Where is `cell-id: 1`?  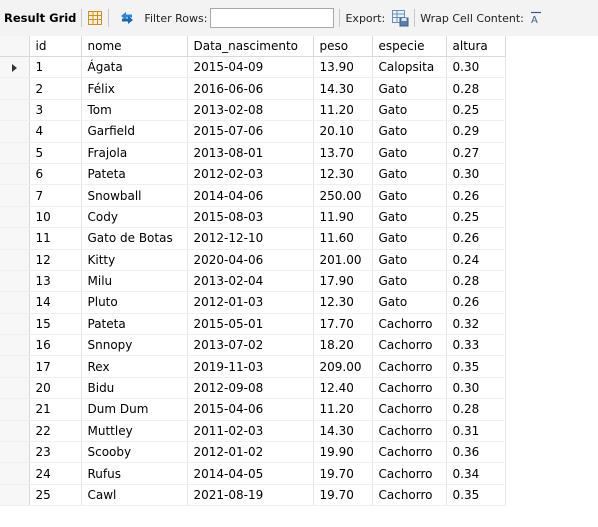
cell-id: 1 is located at coordinates (55, 67).